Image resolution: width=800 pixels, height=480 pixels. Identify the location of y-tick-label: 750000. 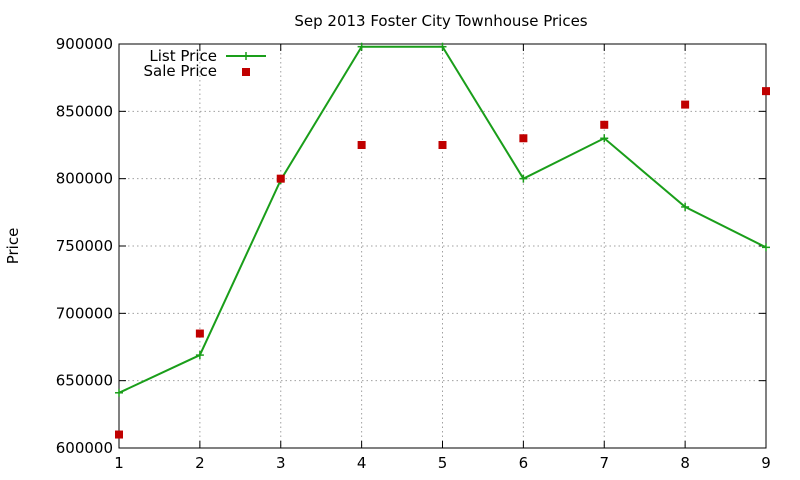
(84, 246).